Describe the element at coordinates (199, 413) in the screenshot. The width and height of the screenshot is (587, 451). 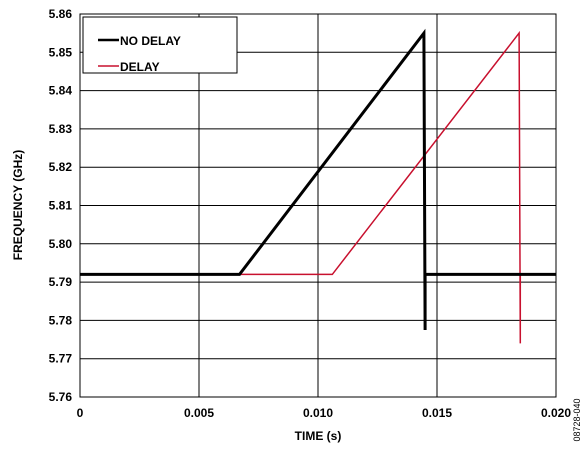
I see `x-tick-label: 0.005` at that location.